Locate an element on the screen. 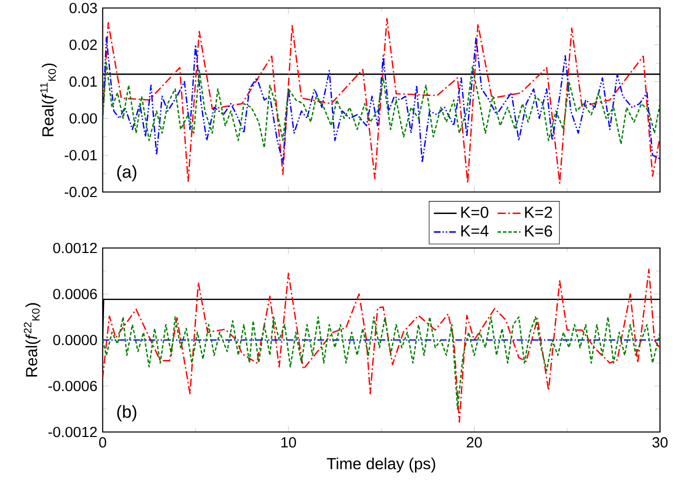  y-tick-label: -0.01 is located at coordinates (80, 155).